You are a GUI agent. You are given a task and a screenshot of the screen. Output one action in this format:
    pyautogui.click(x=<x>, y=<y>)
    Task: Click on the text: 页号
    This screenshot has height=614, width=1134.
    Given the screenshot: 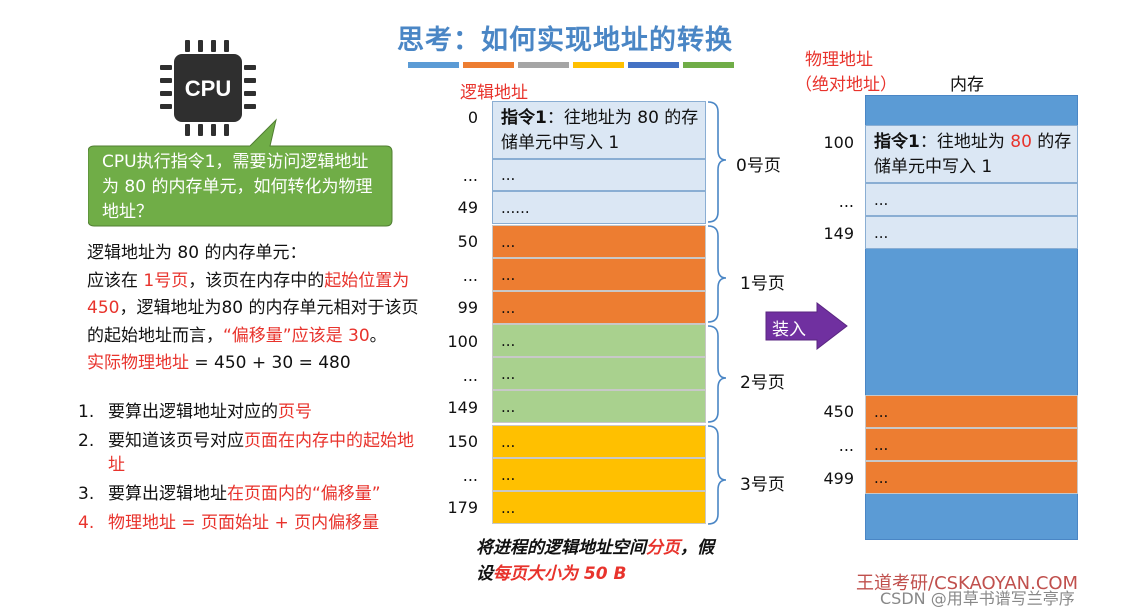 What is the action you would take?
    pyautogui.click(x=295, y=412)
    